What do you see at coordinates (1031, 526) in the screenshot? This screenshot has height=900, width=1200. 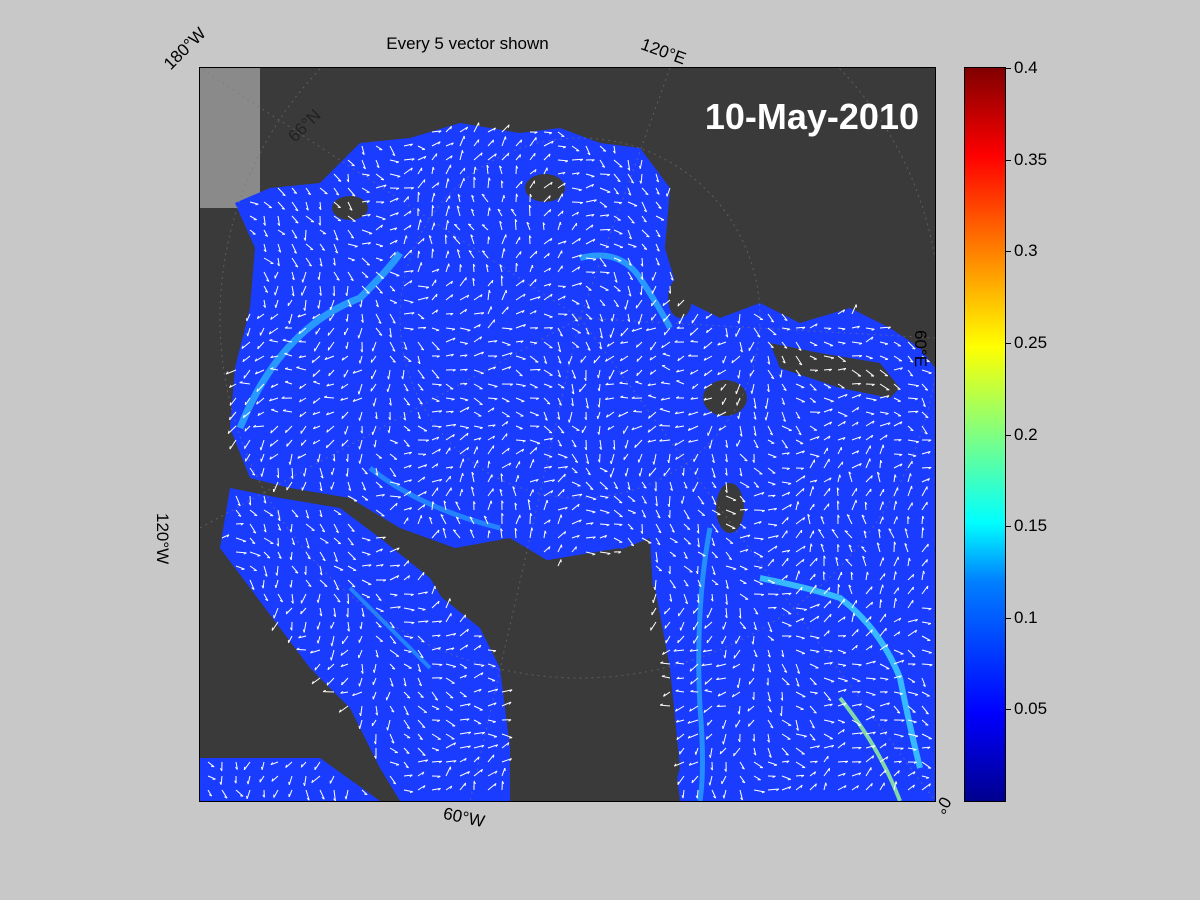 I see `colorbar-tick-label: 0.15` at bounding box center [1031, 526].